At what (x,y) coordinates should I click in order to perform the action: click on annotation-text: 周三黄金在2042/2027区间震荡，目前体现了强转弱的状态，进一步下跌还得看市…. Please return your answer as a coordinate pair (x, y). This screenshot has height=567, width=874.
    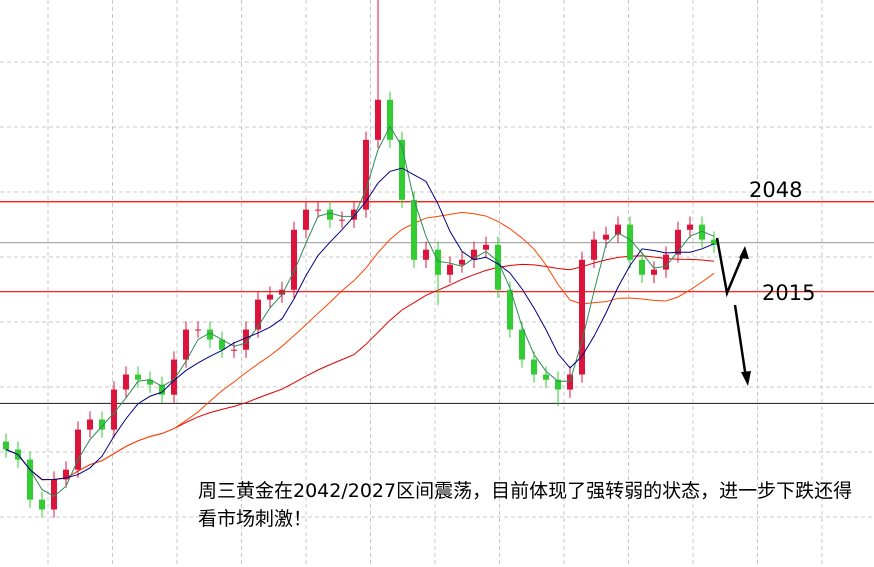
    Looking at the image, I should click on (525, 505).